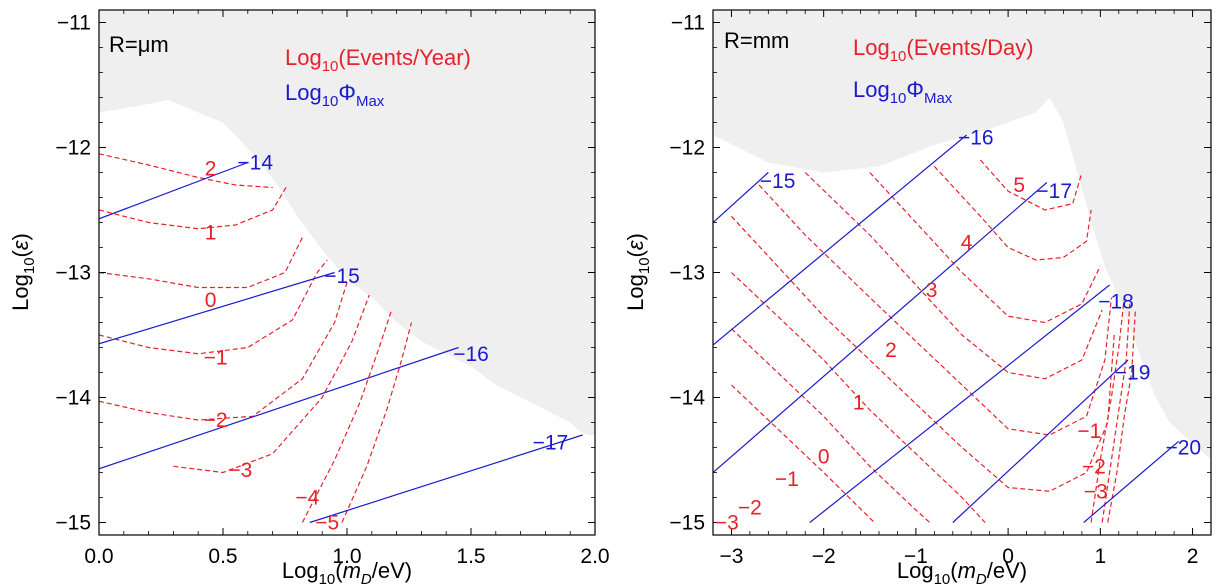 This screenshot has height=588, width=1225. What do you see at coordinates (240, 470) in the screenshot?
I see `contour-label-left-5: −3` at bounding box center [240, 470].